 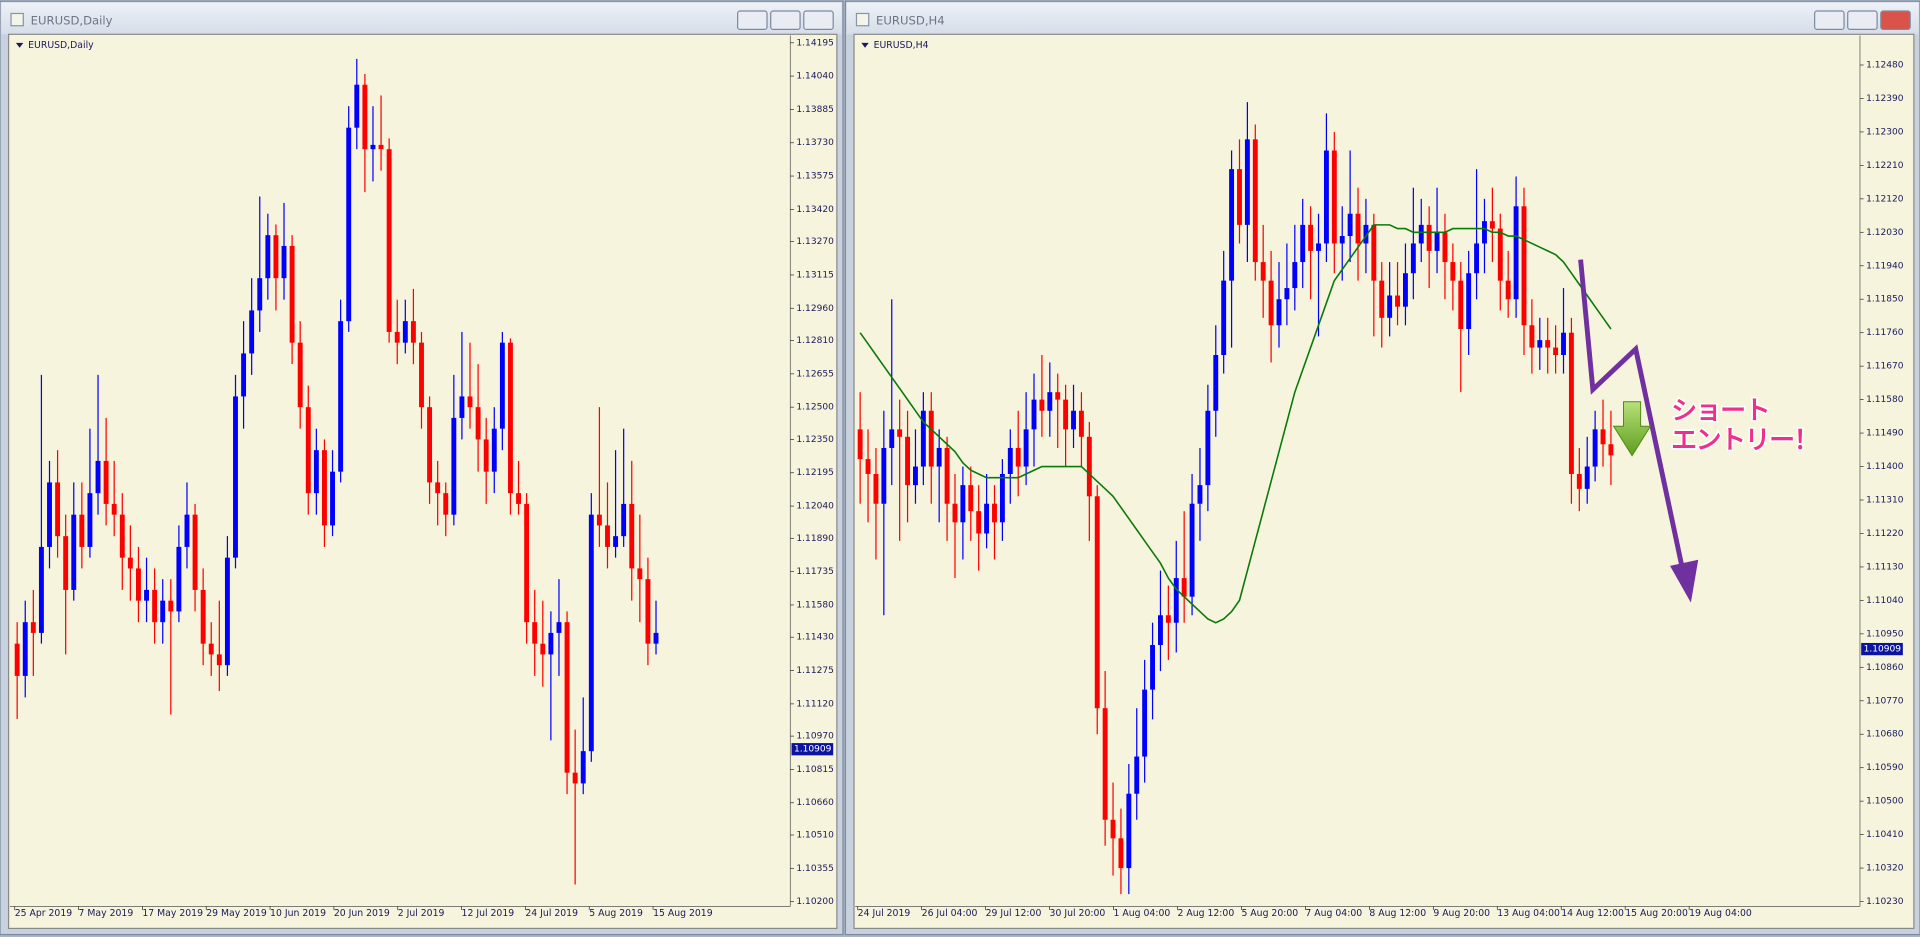 I want to click on x-tick-label: 19 Aug 04:00, so click(x=1720, y=913).